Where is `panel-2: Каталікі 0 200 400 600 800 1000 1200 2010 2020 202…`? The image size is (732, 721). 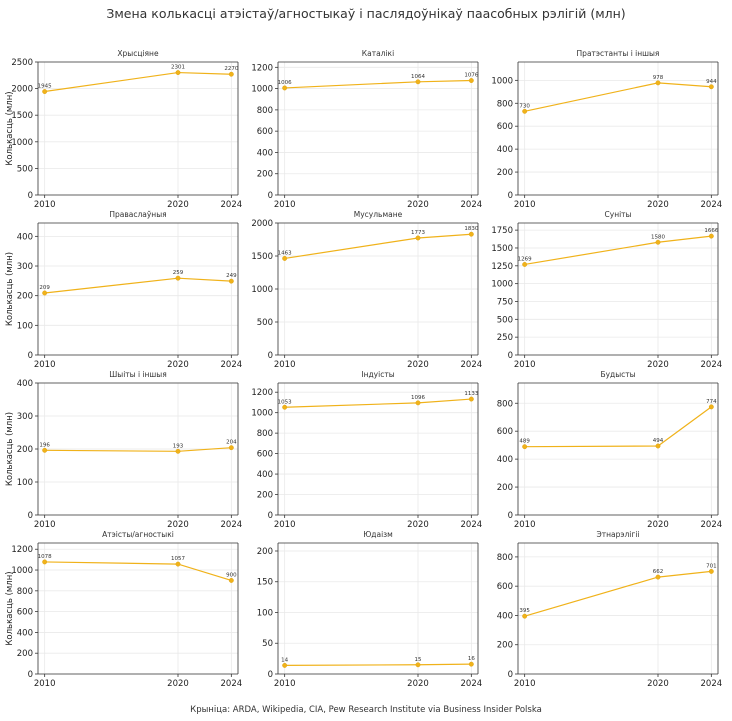
panel-2: Каталікі 0 200 400 600 800 1000 1200 2010 2020 202… is located at coordinates (366, 129).